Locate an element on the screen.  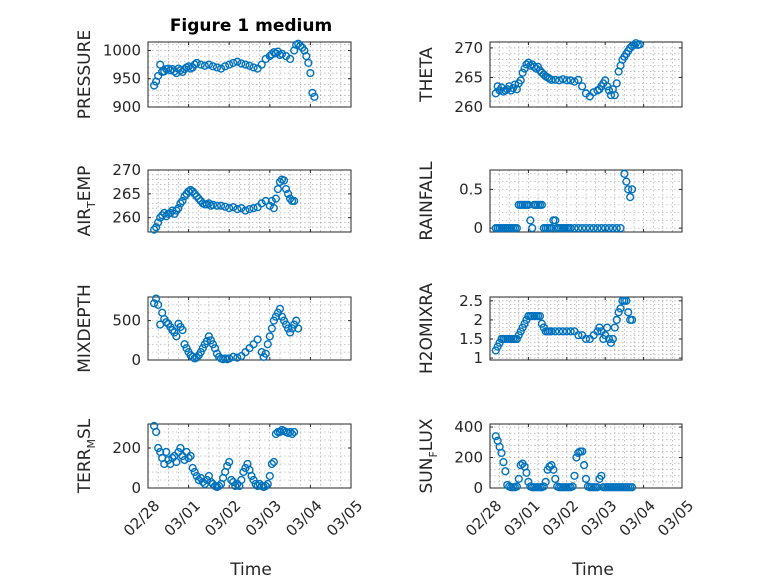
y-tick-label: 200 is located at coordinates (126, 448).